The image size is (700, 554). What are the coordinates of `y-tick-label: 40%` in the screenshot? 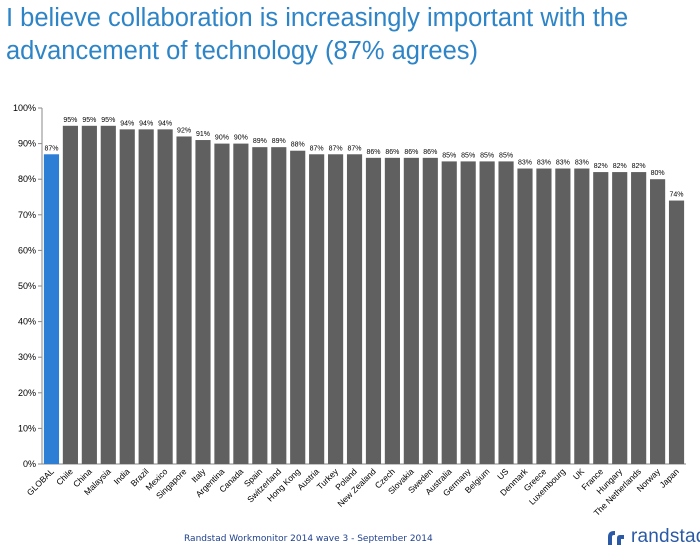 It's located at (27, 322).